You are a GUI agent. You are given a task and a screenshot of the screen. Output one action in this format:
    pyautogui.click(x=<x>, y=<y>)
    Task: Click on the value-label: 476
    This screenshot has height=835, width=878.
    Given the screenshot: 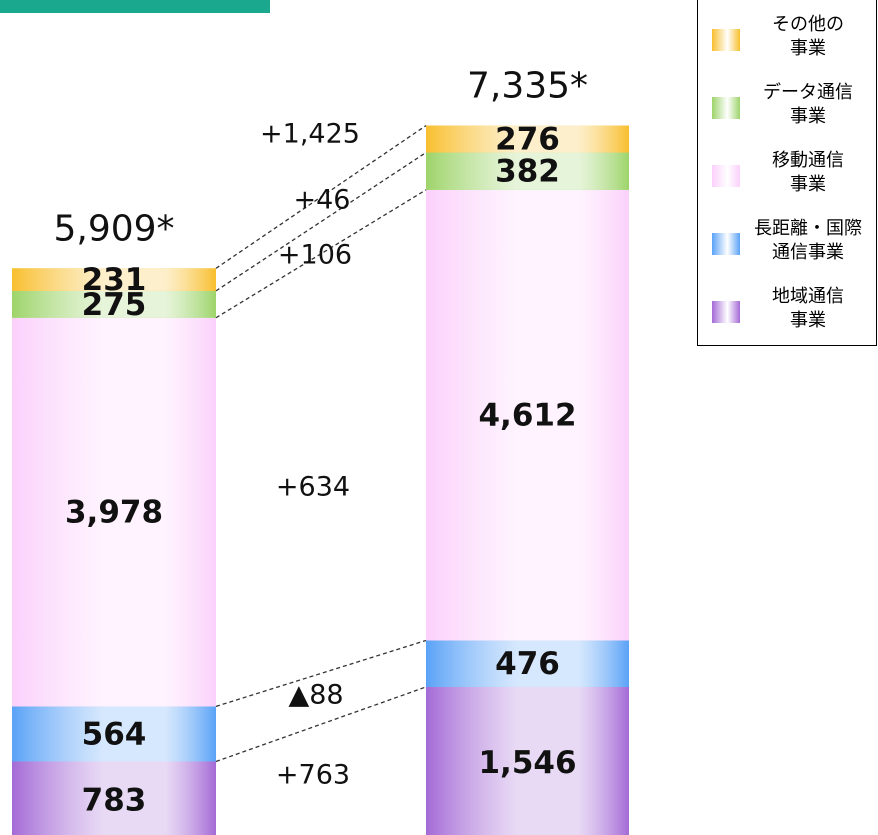 What is the action you would take?
    pyautogui.click(x=527, y=664)
    